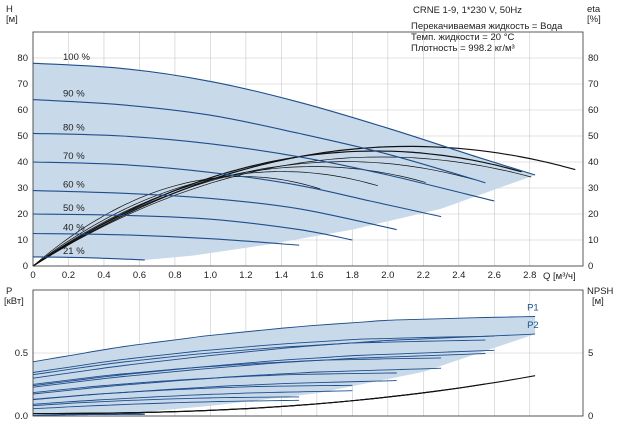 The height and width of the screenshot is (426, 621). What do you see at coordinates (22, 240) in the screenshot?
I see `y-tick-label: 10` at bounding box center [22, 240].